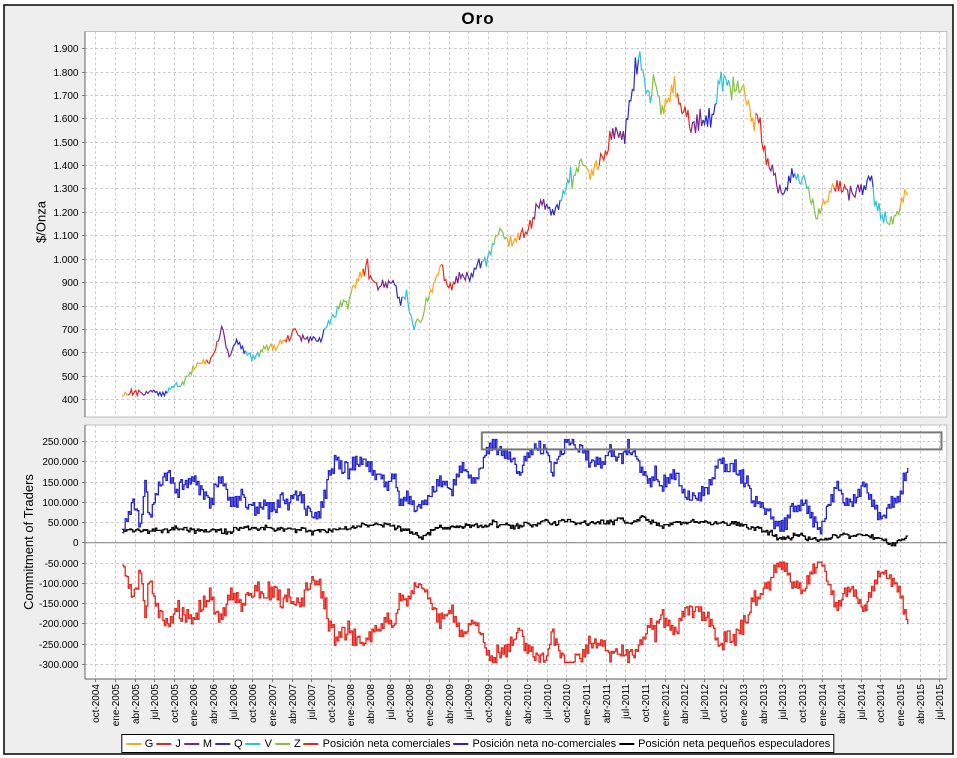 This screenshot has height=758, width=957. What do you see at coordinates (96, 703) in the screenshot?
I see `svg-text: oct-2004` at bounding box center [96, 703].